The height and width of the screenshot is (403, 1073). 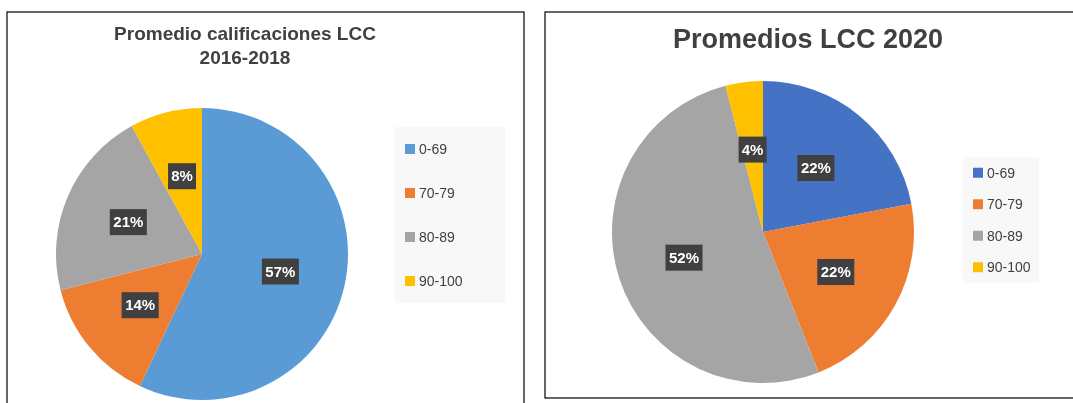 What do you see at coordinates (752, 149) in the screenshot?
I see `data-label: 4%` at bounding box center [752, 149].